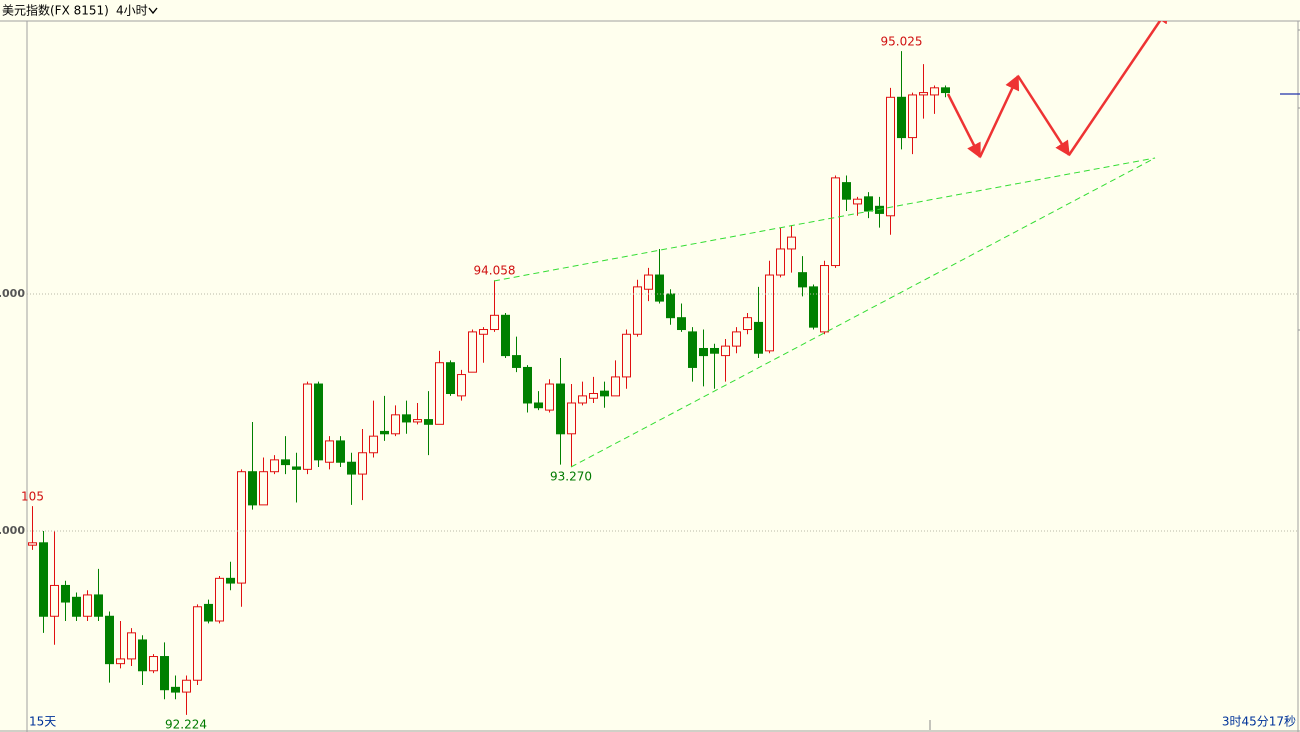 This screenshot has width=1300, height=732. I want to click on period-selector: 4小时, so click(132, 11).